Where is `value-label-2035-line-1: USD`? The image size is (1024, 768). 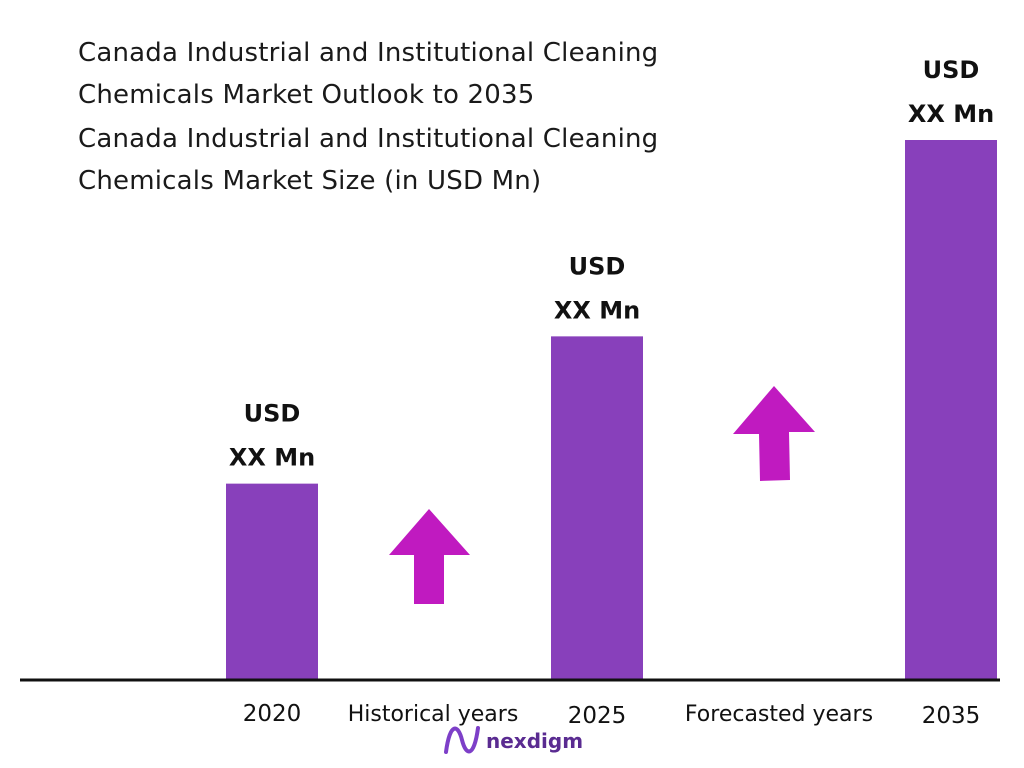 value-label-2035-line-1: USD is located at coordinates (951, 70).